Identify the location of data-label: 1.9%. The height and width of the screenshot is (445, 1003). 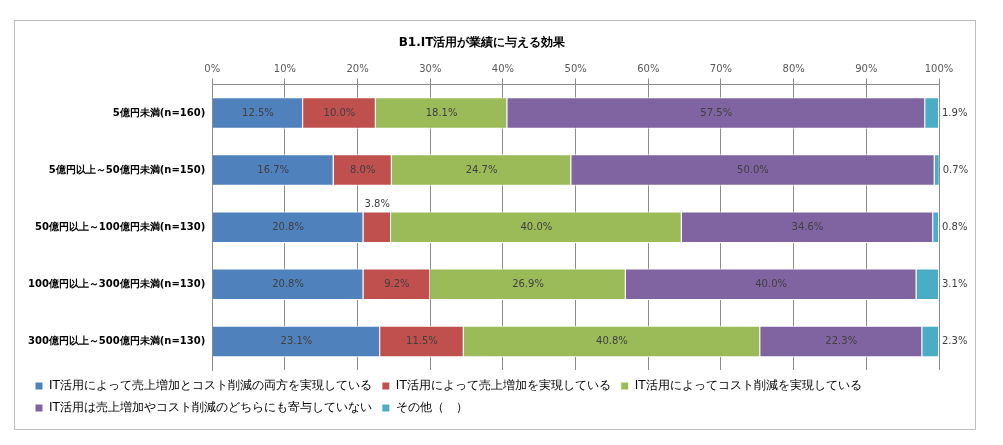
(955, 112).